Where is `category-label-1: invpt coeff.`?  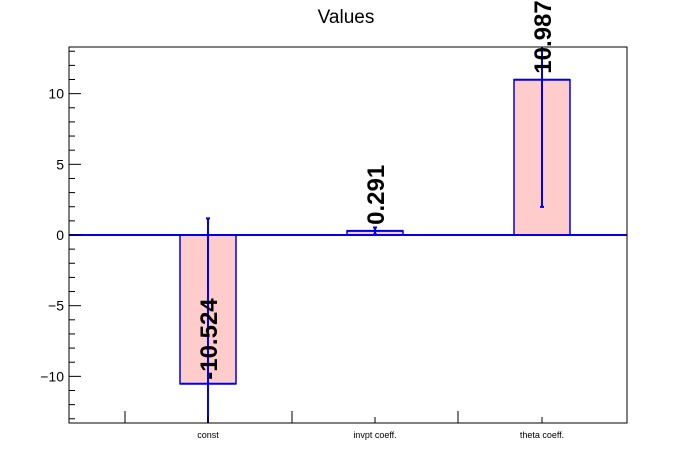
category-label-1: invpt coeff. is located at coordinates (374, 435).